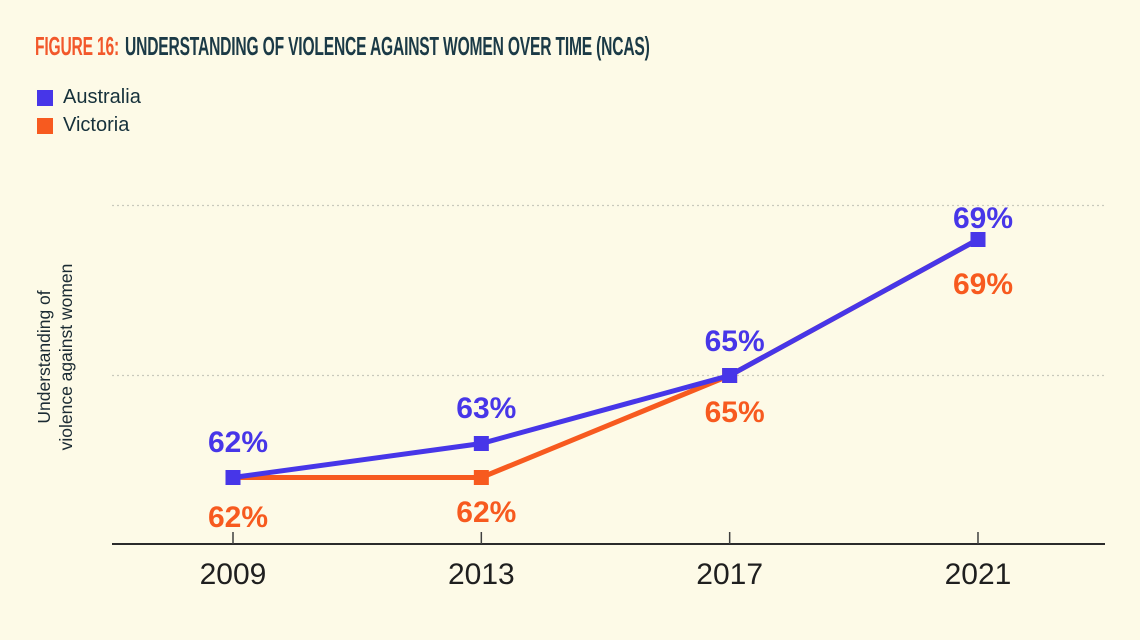 Image resolution: width=1140 pixels, height=640 pixels. I want to click on marker-australia-2017, so click(730, 375).